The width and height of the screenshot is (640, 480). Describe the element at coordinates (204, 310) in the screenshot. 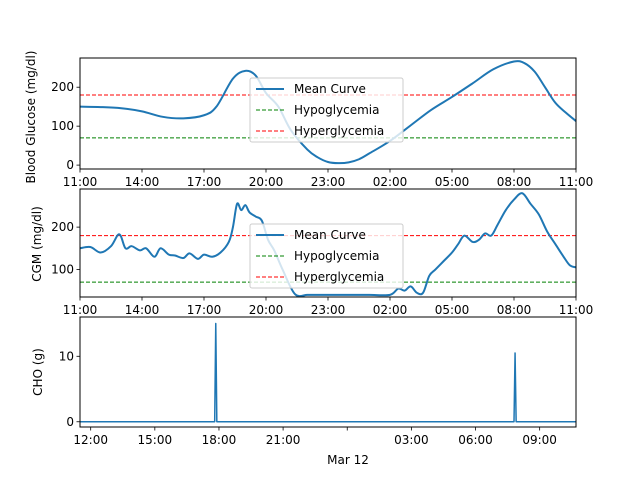

I see `x-tick-label-1-2: 17:00` at that location.